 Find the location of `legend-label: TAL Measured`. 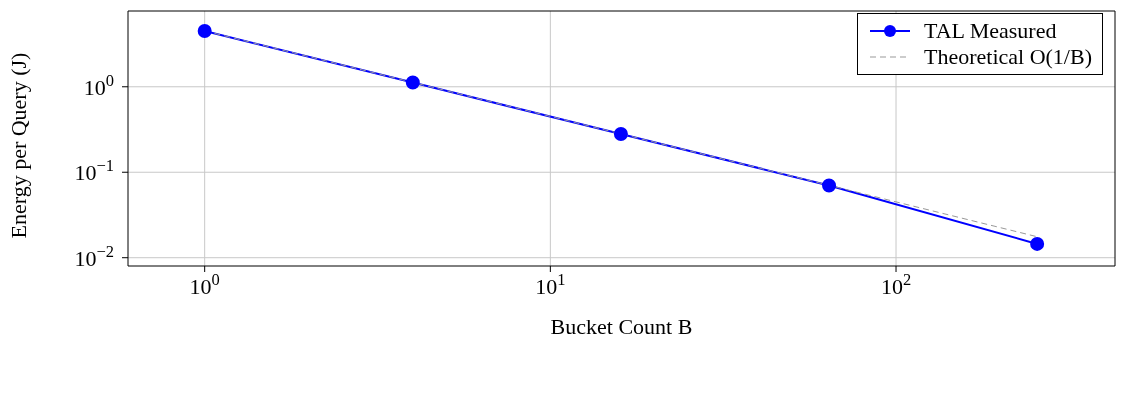

legend-label: TAL Measured is located at coordinates (990, 31).